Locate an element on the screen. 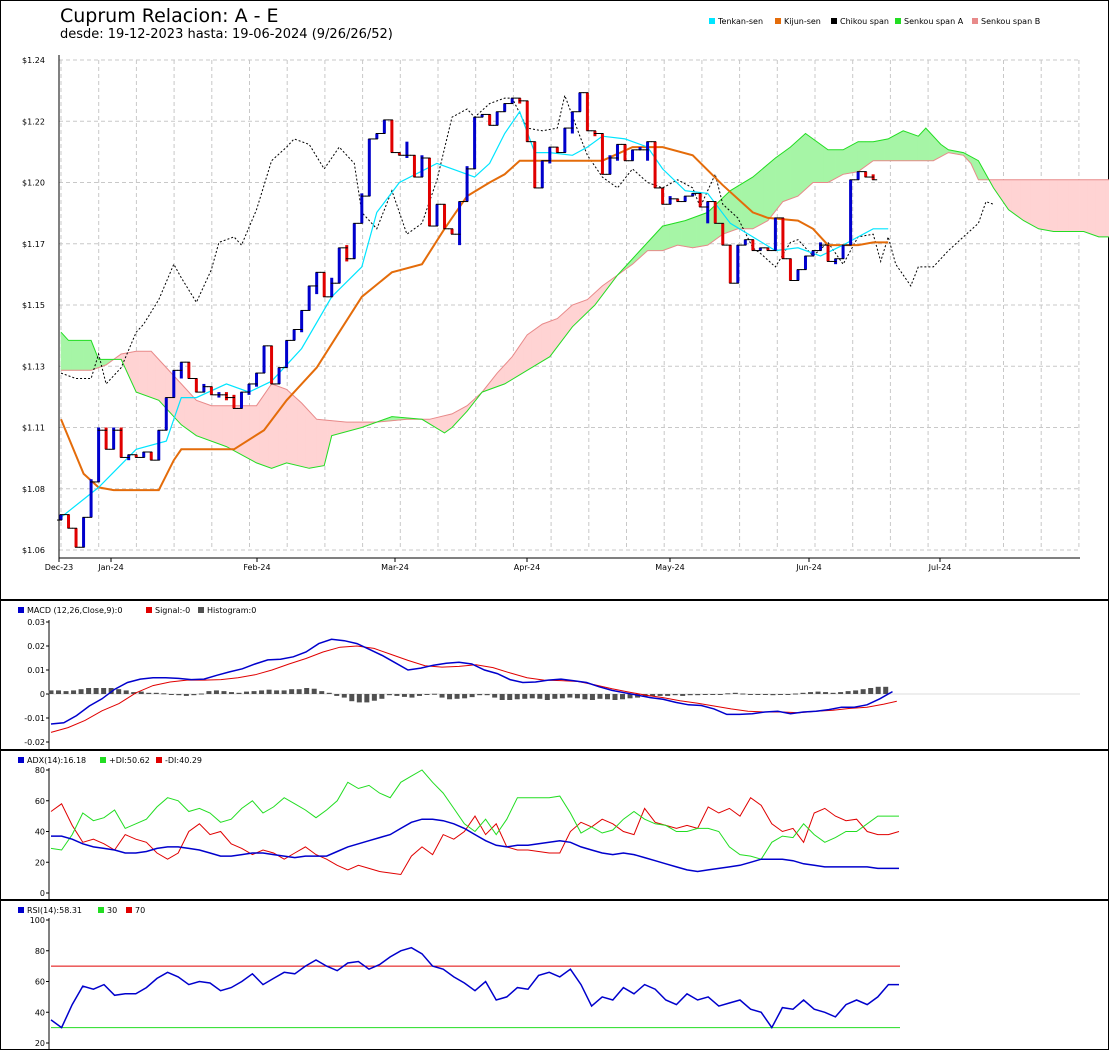 The height and width of the screenshot is (1050, 1109). indicator-legend-swatch is located at coordinates (159, 760).